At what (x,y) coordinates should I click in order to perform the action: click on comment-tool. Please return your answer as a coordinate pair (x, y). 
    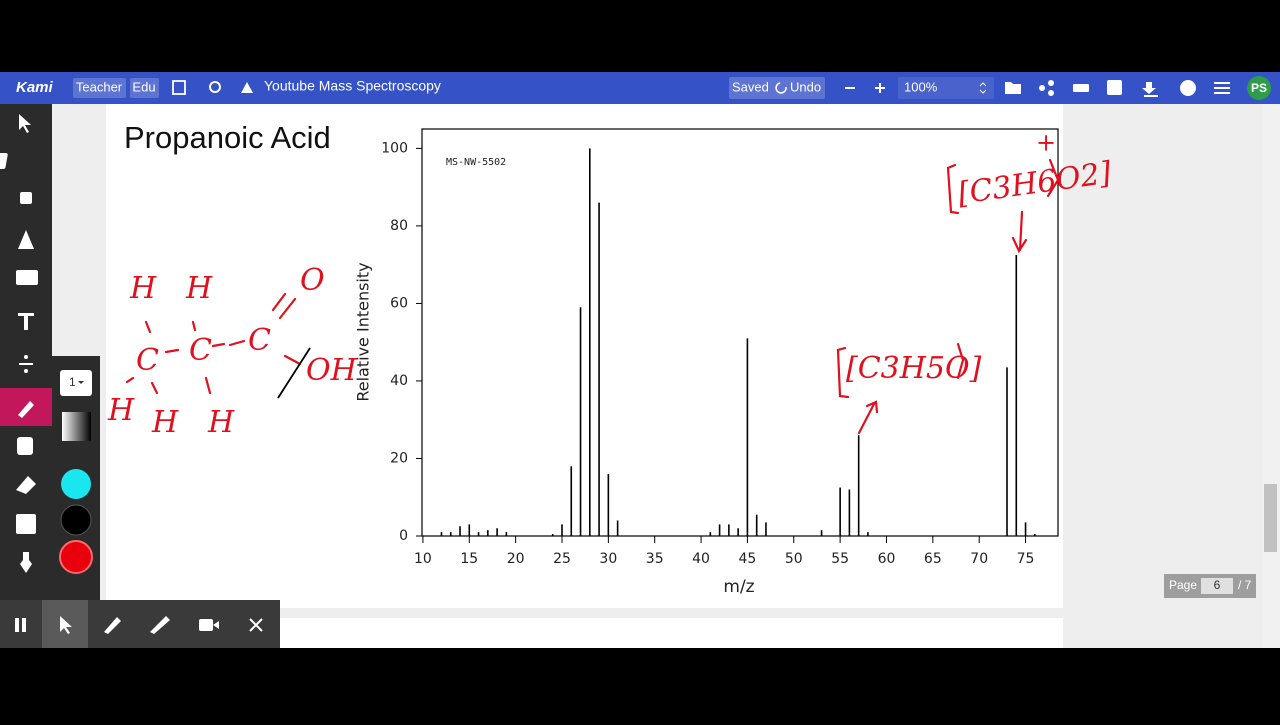
    Looking at the image, I should click on (26, 198).